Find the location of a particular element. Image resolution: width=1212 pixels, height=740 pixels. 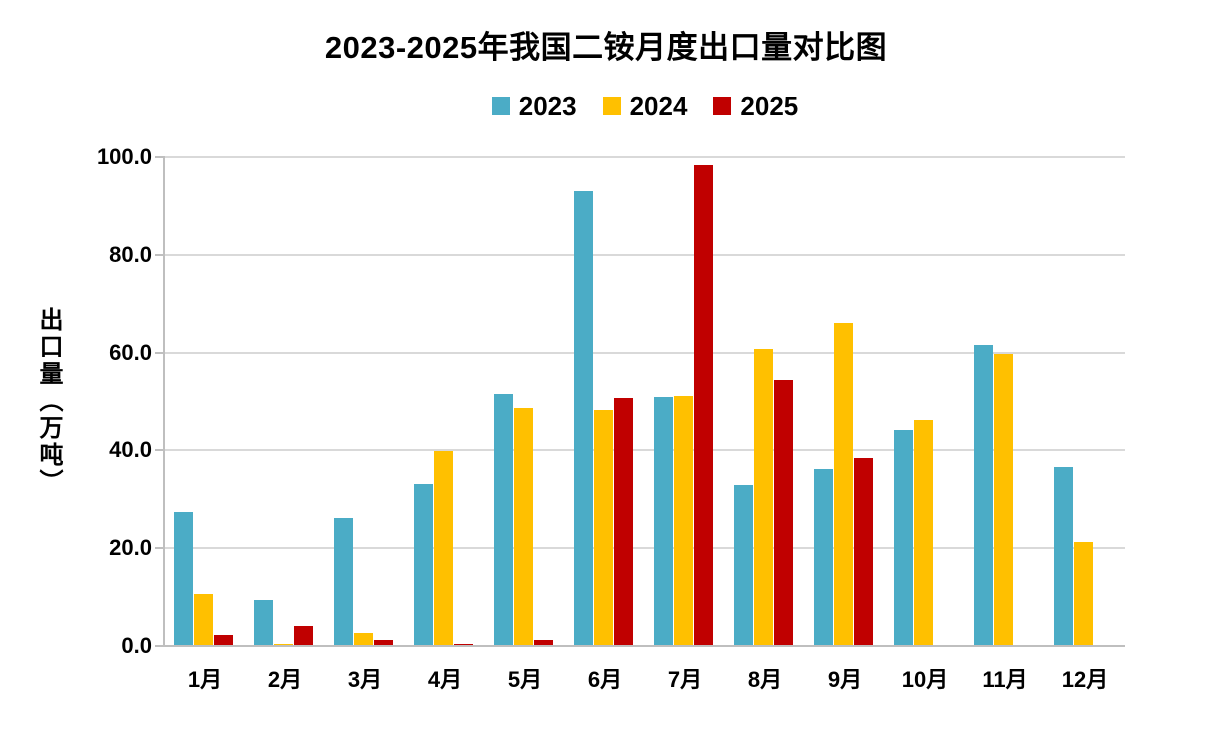

bar-2024-3月 is located at coordinates (363, 639).